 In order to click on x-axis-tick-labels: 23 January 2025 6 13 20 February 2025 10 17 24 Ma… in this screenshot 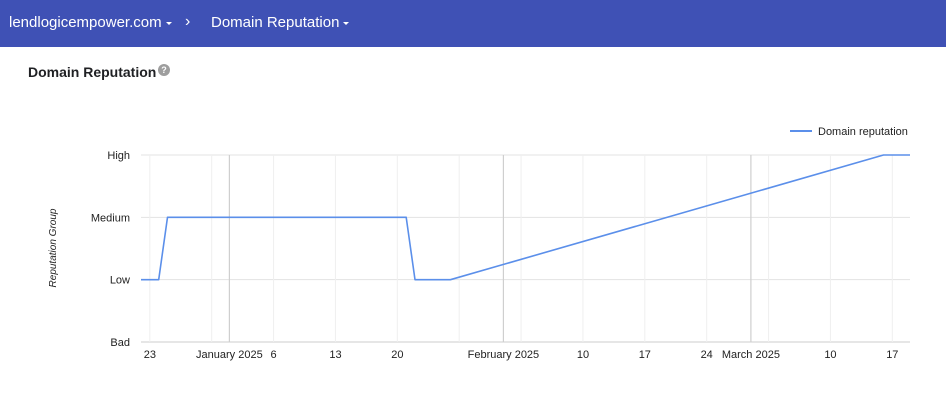, I will do `click(521, 355)`.